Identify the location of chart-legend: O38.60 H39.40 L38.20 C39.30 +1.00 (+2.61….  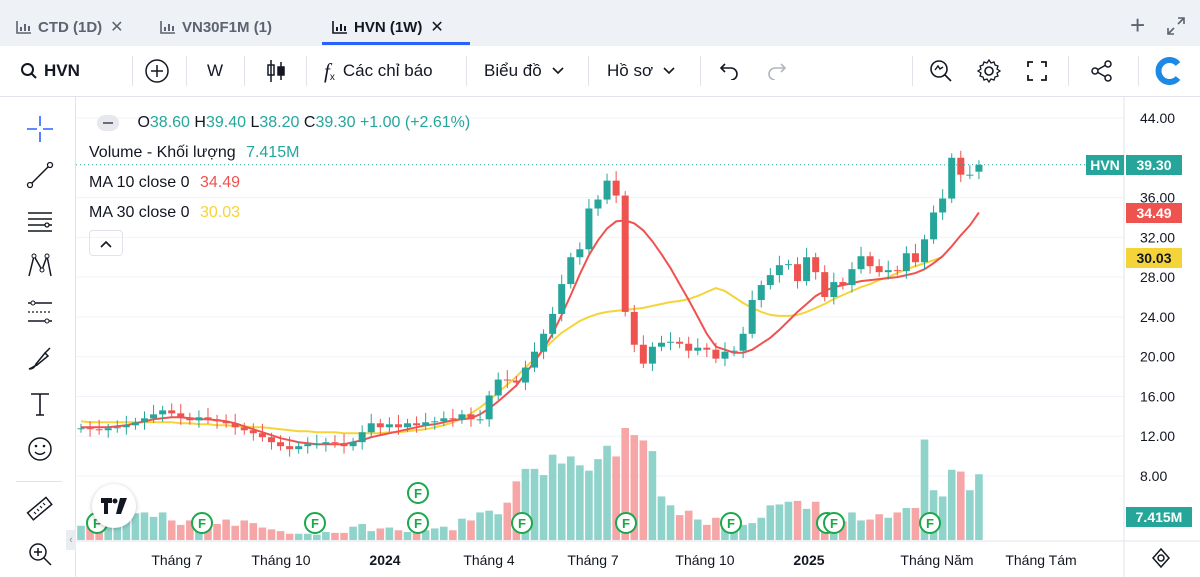
(279, 183).